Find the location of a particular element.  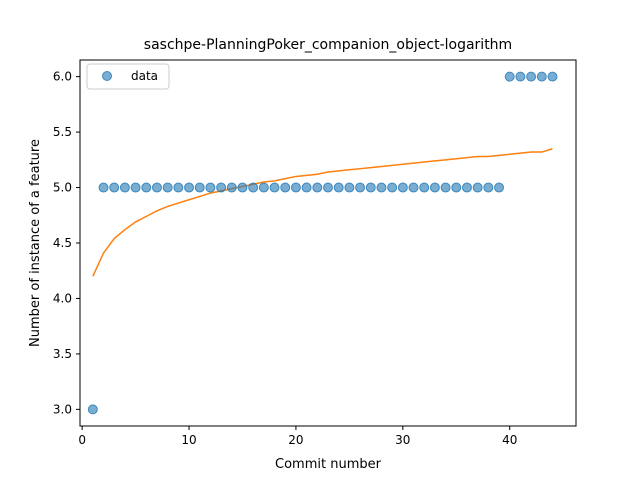

x-axis-ticks: 0 10 20 30 40 is located at coordinates (297, 436).